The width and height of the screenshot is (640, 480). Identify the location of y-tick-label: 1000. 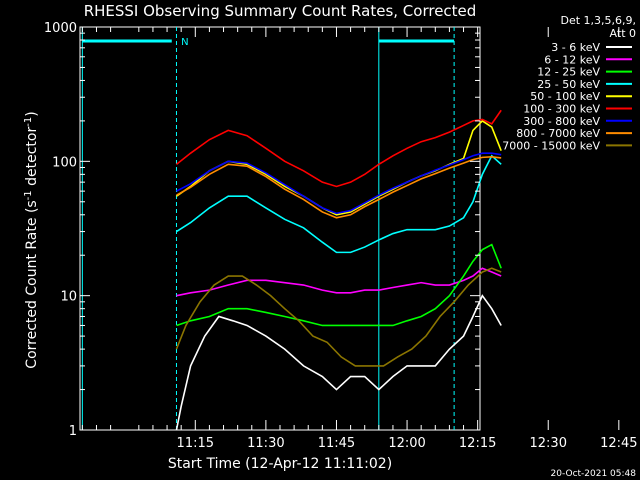
(60, 28).